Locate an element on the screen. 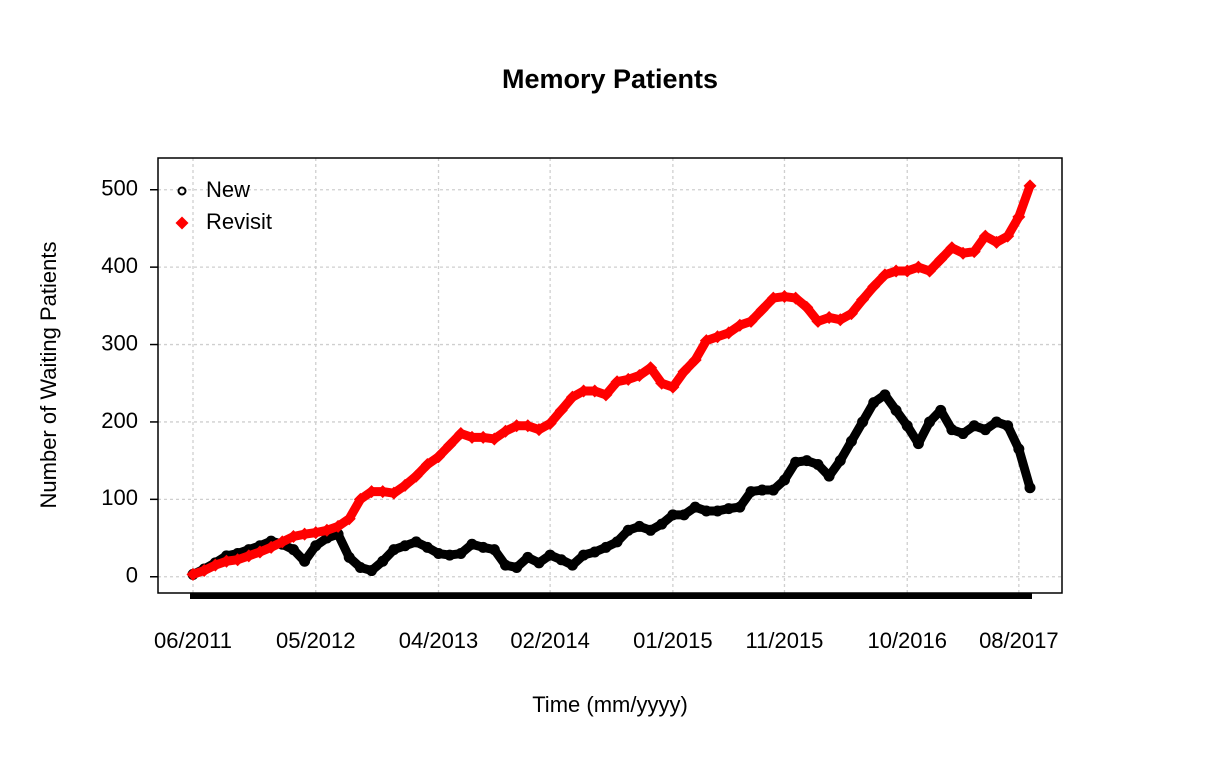 The width and height of the screenshot is (1222, 757). x-tick-label: 11/2015 is located at coordinates (785, 640).